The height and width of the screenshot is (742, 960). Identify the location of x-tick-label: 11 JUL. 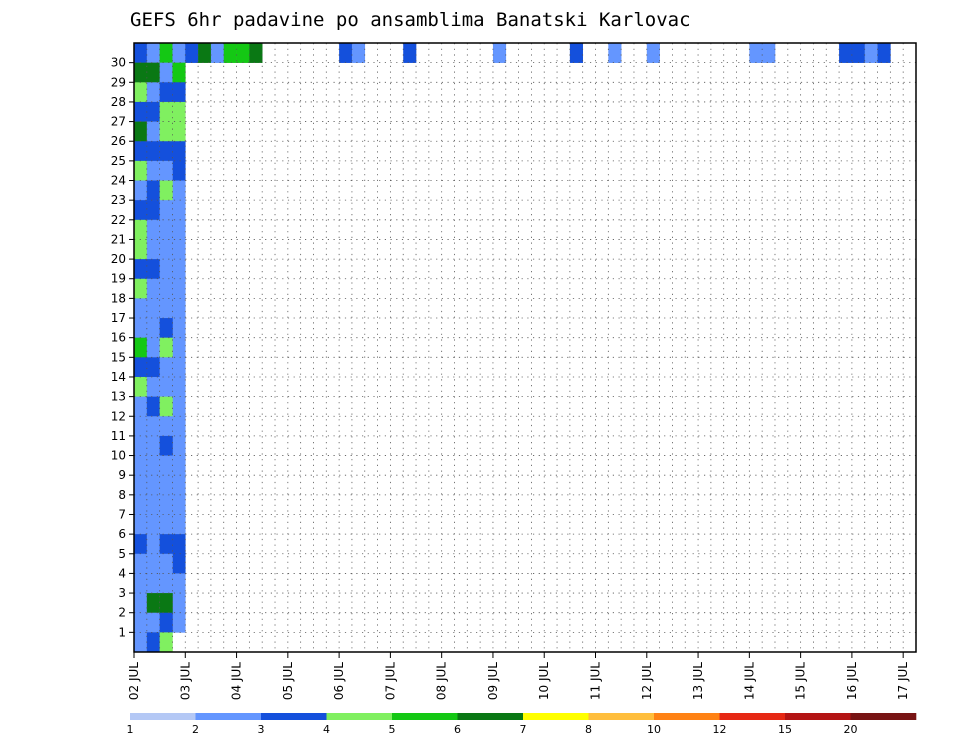
(596, 681).